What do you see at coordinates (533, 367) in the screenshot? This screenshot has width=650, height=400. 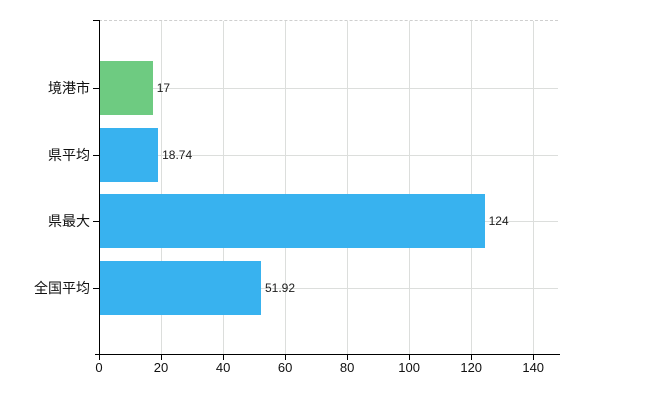 I see `x-tick-label: 140` at bounding box center [533, 367].